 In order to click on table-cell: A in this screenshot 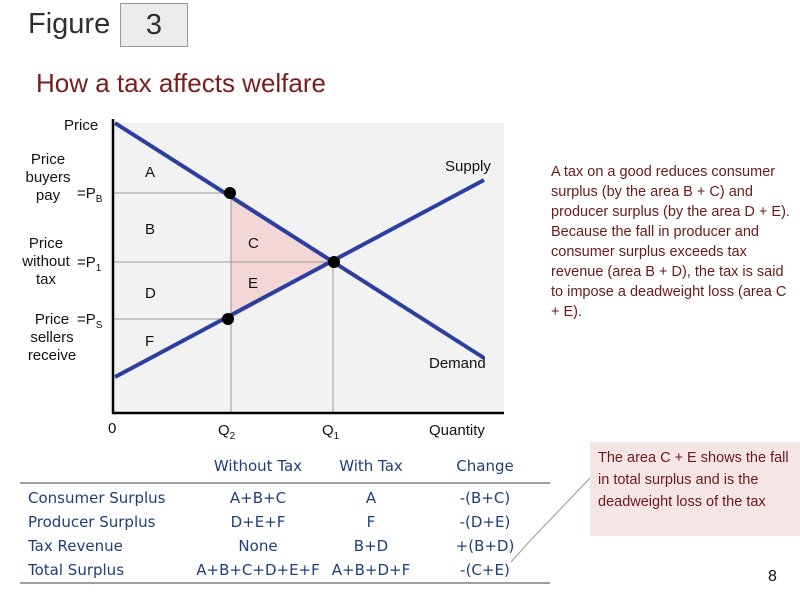, I will do `click(371, 498)`.